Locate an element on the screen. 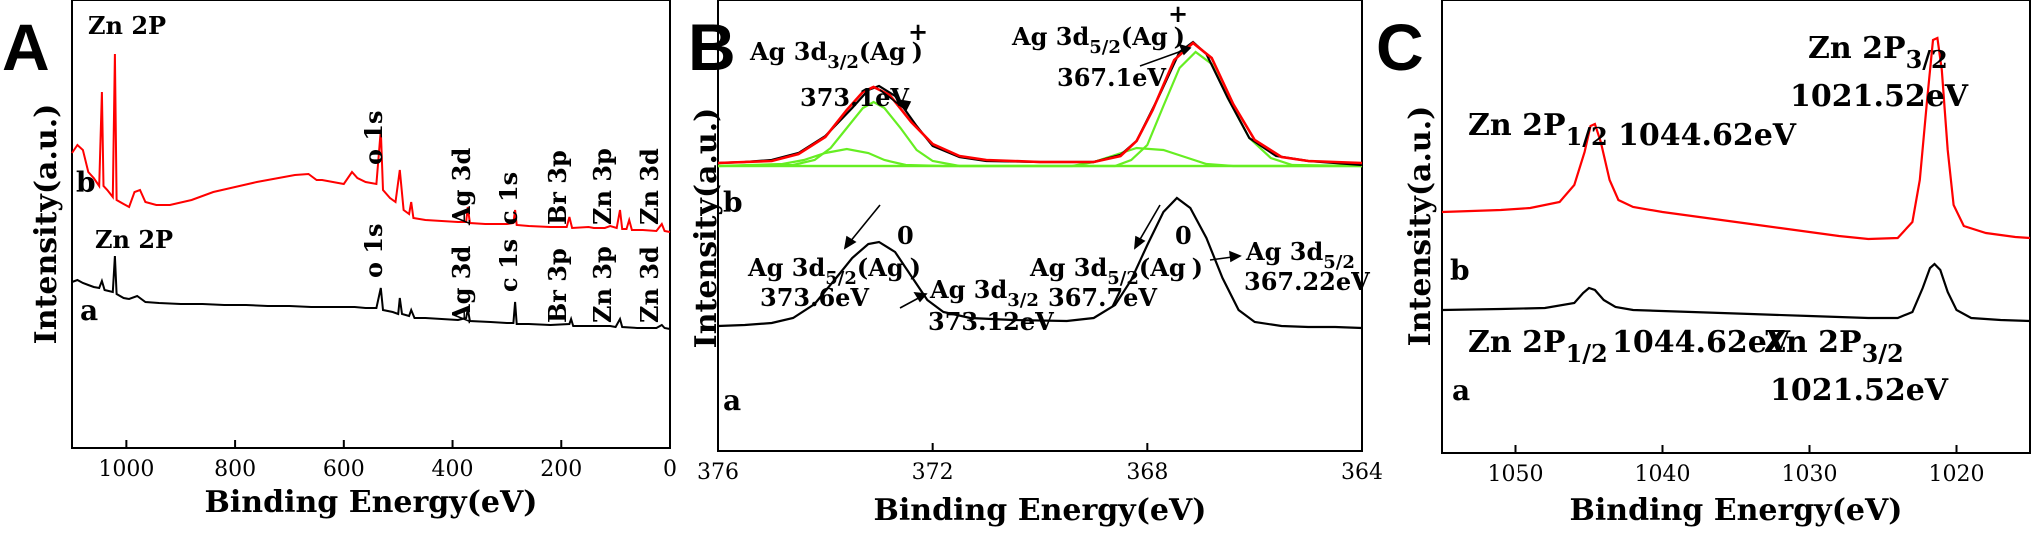 The image size is (2032, 533). panel-a-label-zn3d-b: Zn 3d is located at coordinates (649, 186).